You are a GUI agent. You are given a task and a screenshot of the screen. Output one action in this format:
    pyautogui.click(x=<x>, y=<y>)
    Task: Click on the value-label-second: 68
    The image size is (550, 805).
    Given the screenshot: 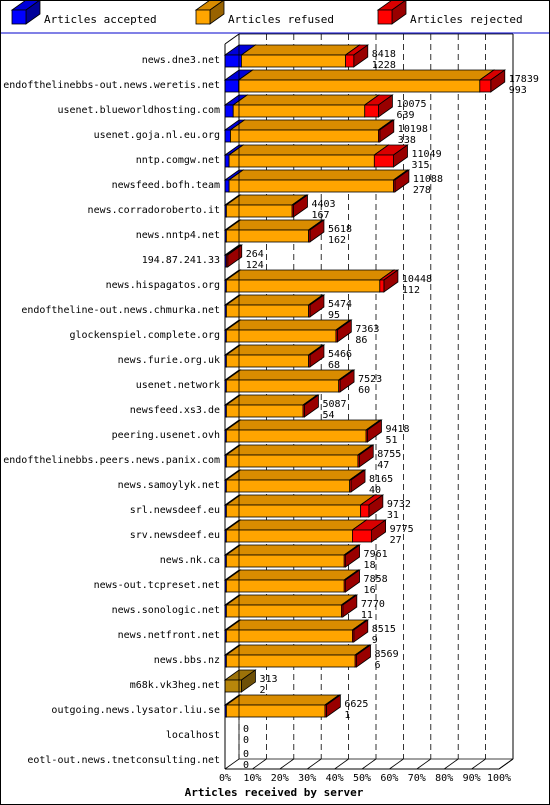 What is the action you would take?
    pyautogui.click(x=334, y=365)
    